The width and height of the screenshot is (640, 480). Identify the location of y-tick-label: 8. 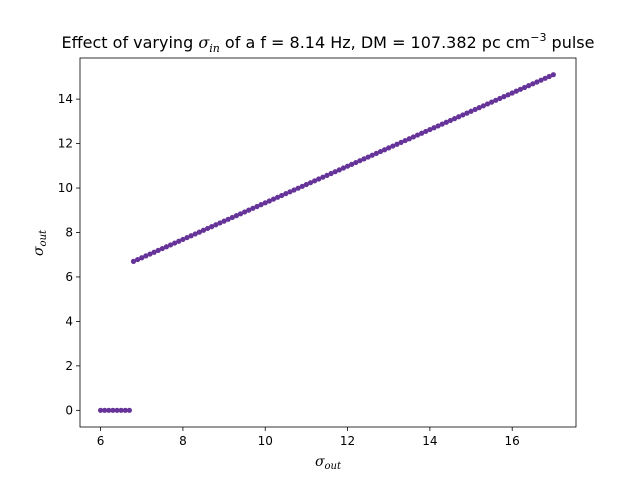
(69, 232).